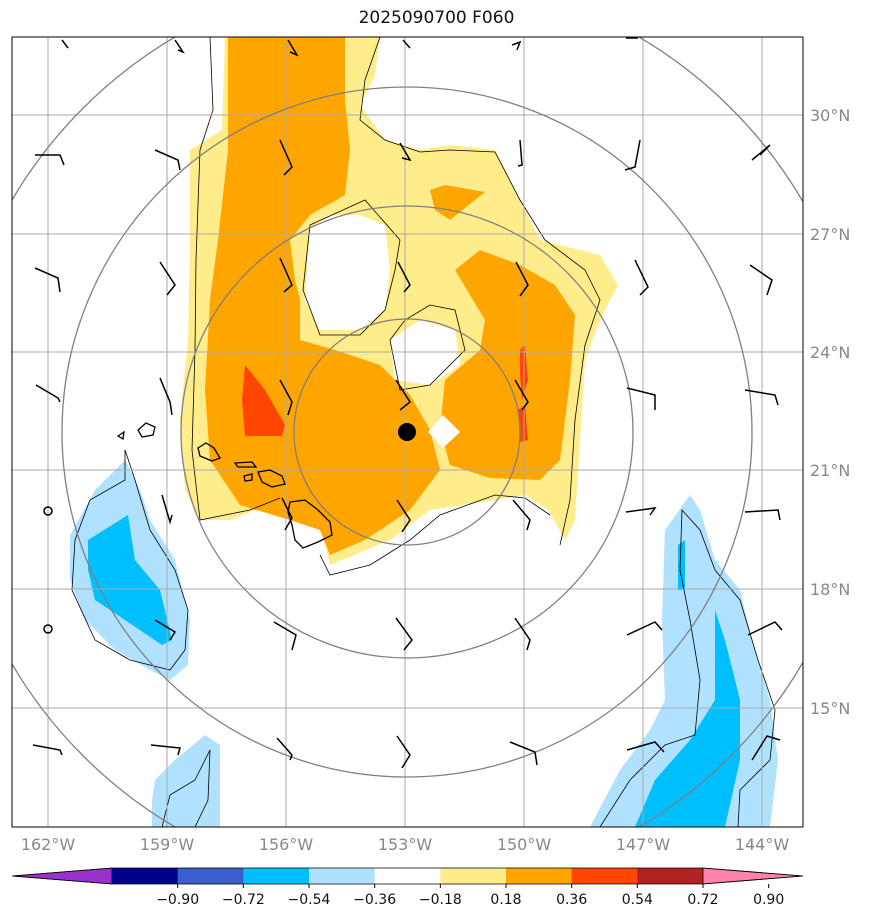  Describe the element at coordinates (130, 580) in the screenshot. I see `negative-field-mid-west` at that location.